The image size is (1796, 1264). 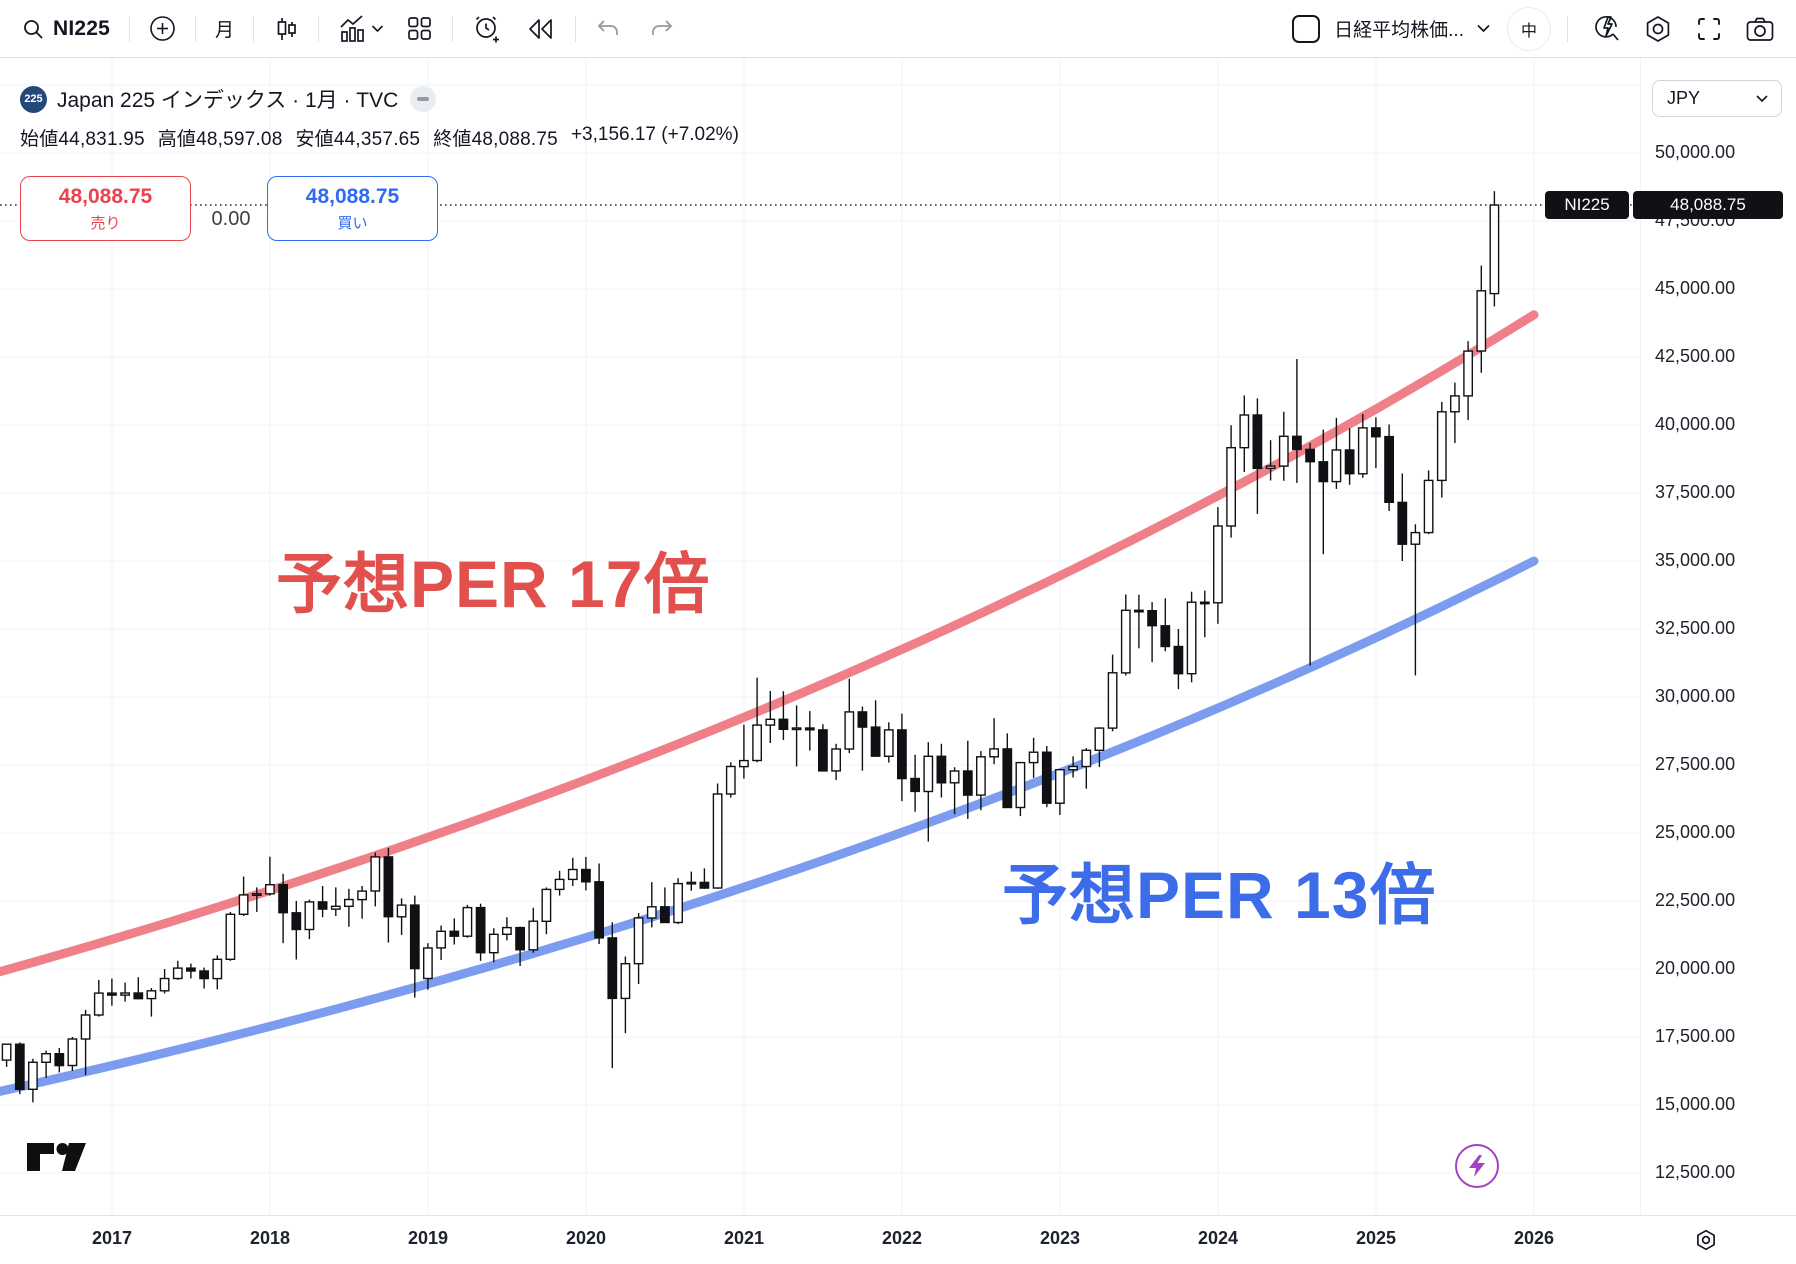 What do you see at coordinates (1695, 288) in the screenshot?
I see `price-tick-label: 45,000.00` at bounding box center [1695, 288].